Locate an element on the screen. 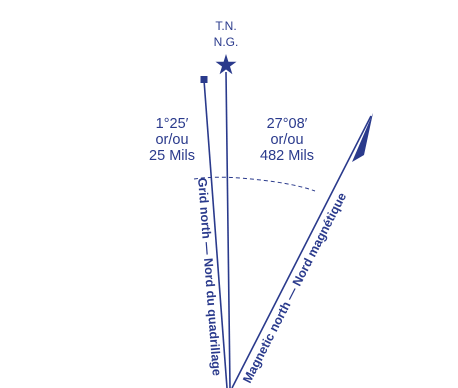 This screenshot has width=458, height=388. grid-north-marker is located at coordinates (204, 79).